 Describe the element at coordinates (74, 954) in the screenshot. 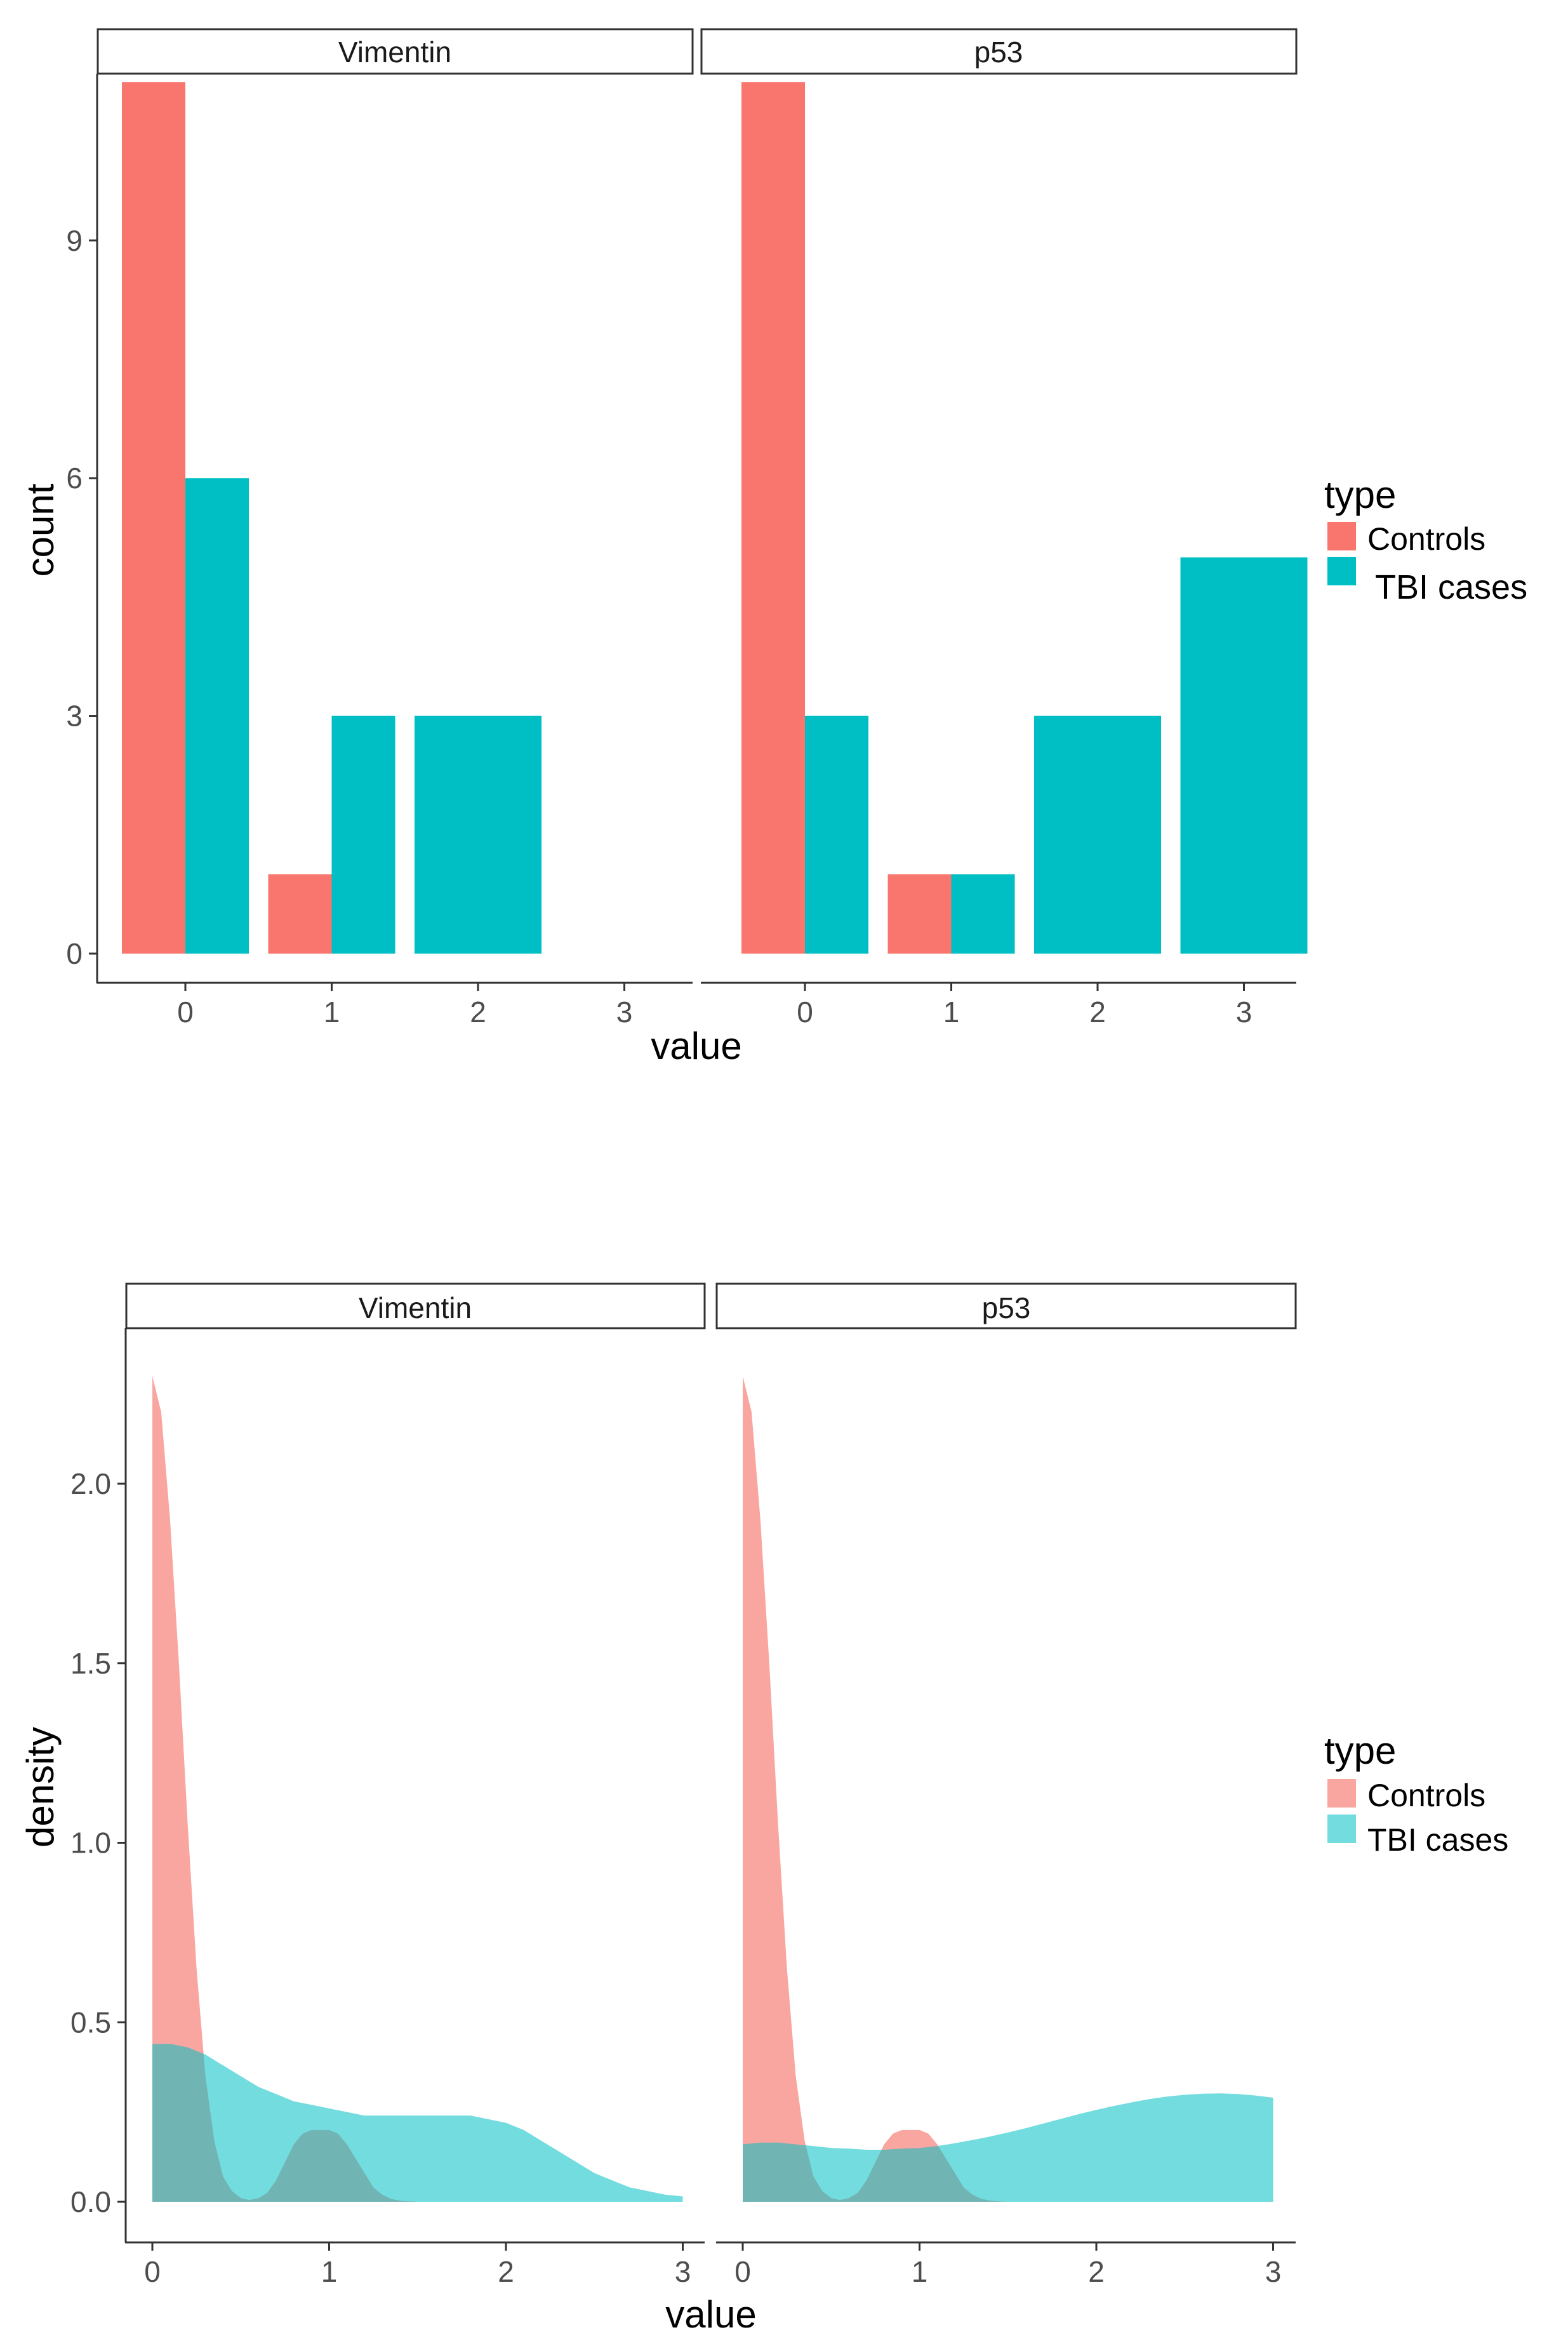

I see `y-tick-label: 0` at that location.